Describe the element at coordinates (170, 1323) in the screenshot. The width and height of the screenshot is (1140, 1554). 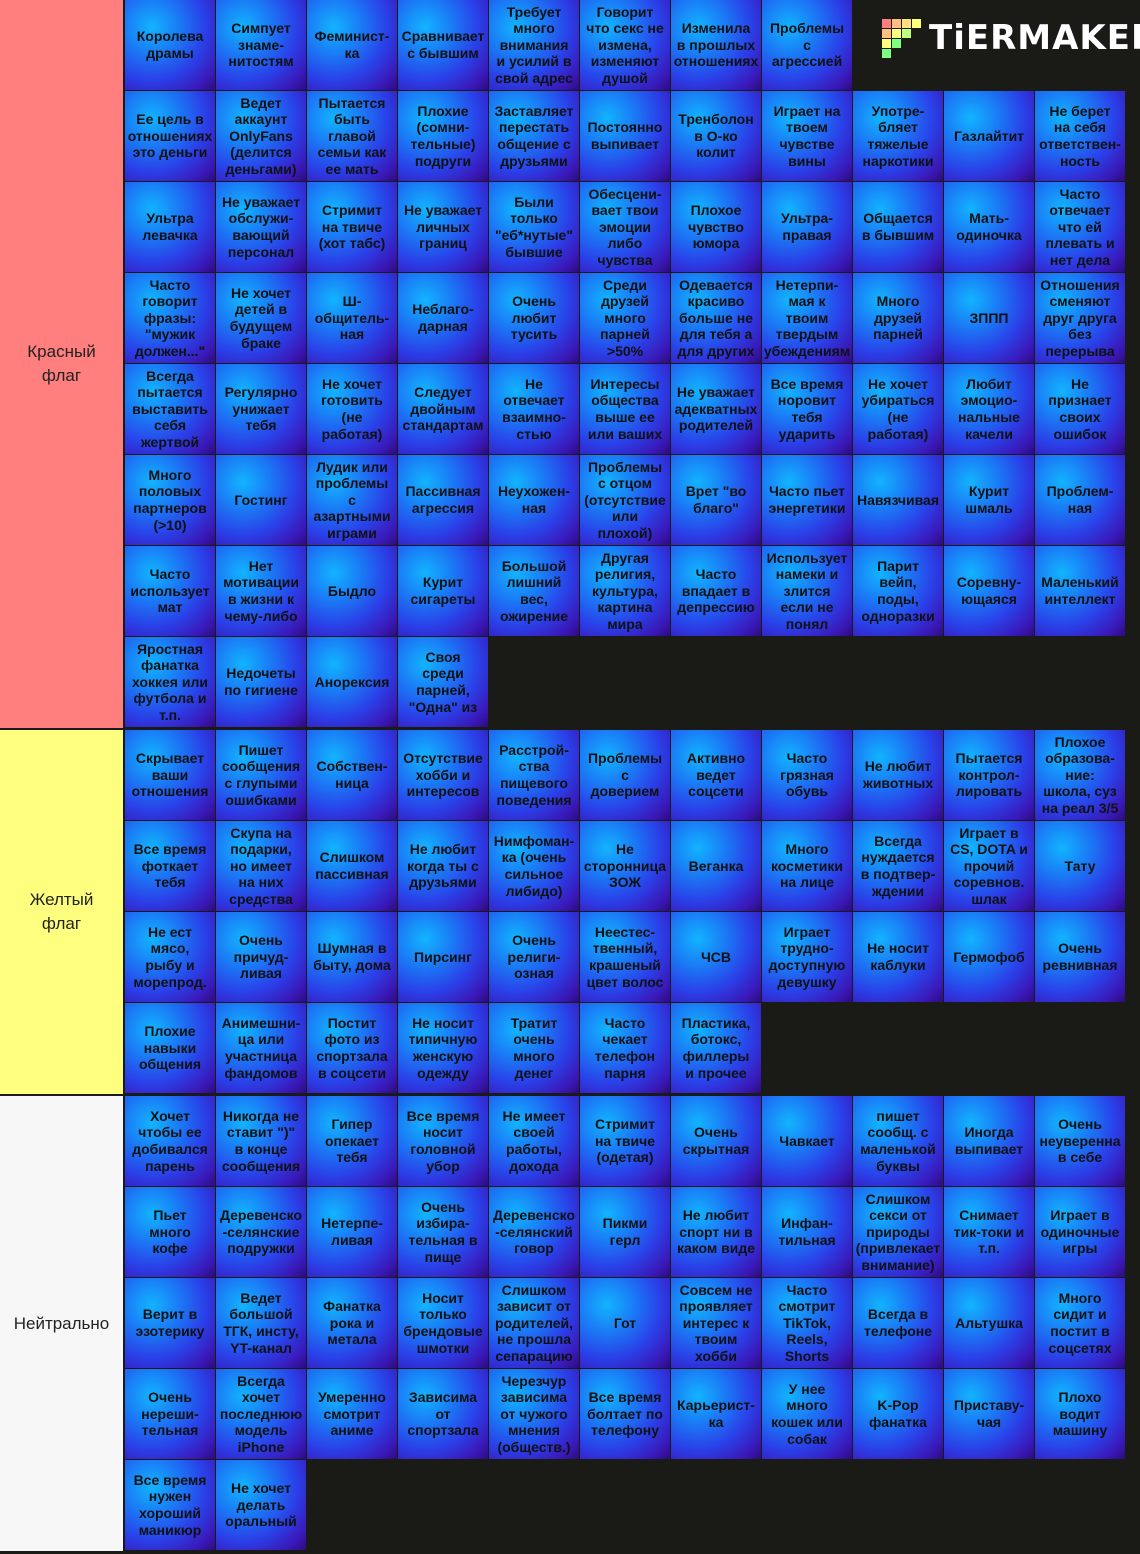
I see `tier-item: Верит в эзотерику` at that location.